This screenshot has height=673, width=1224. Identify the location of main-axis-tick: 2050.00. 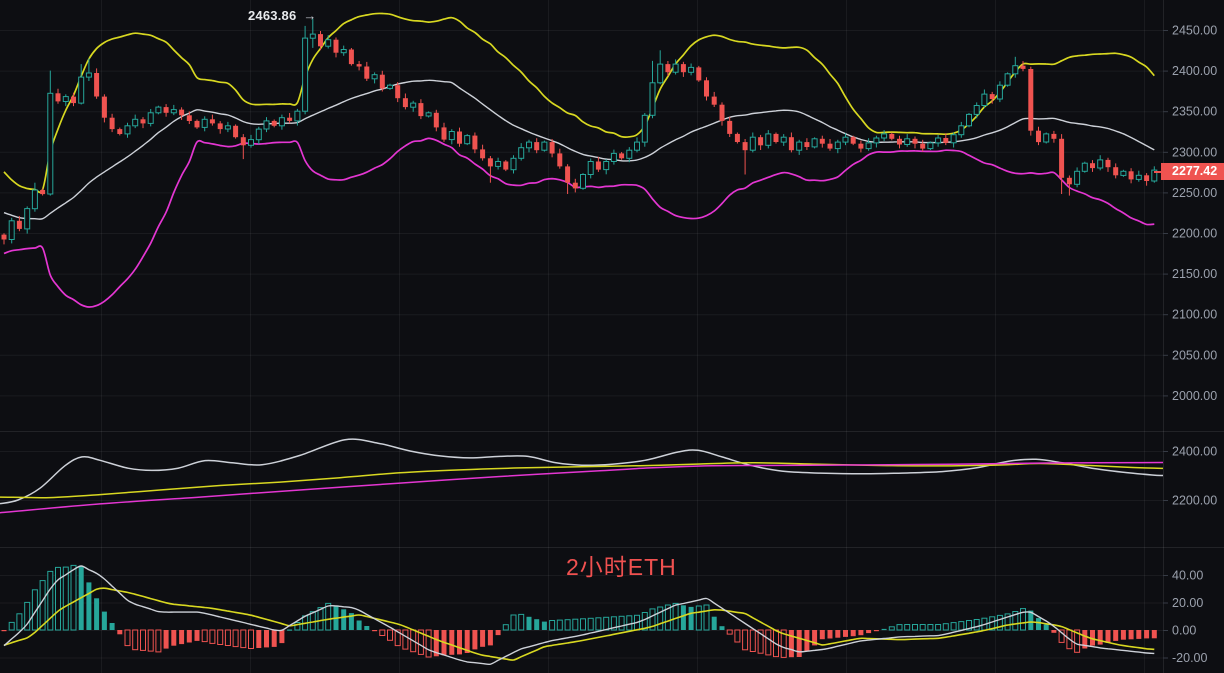
(1194, 355).